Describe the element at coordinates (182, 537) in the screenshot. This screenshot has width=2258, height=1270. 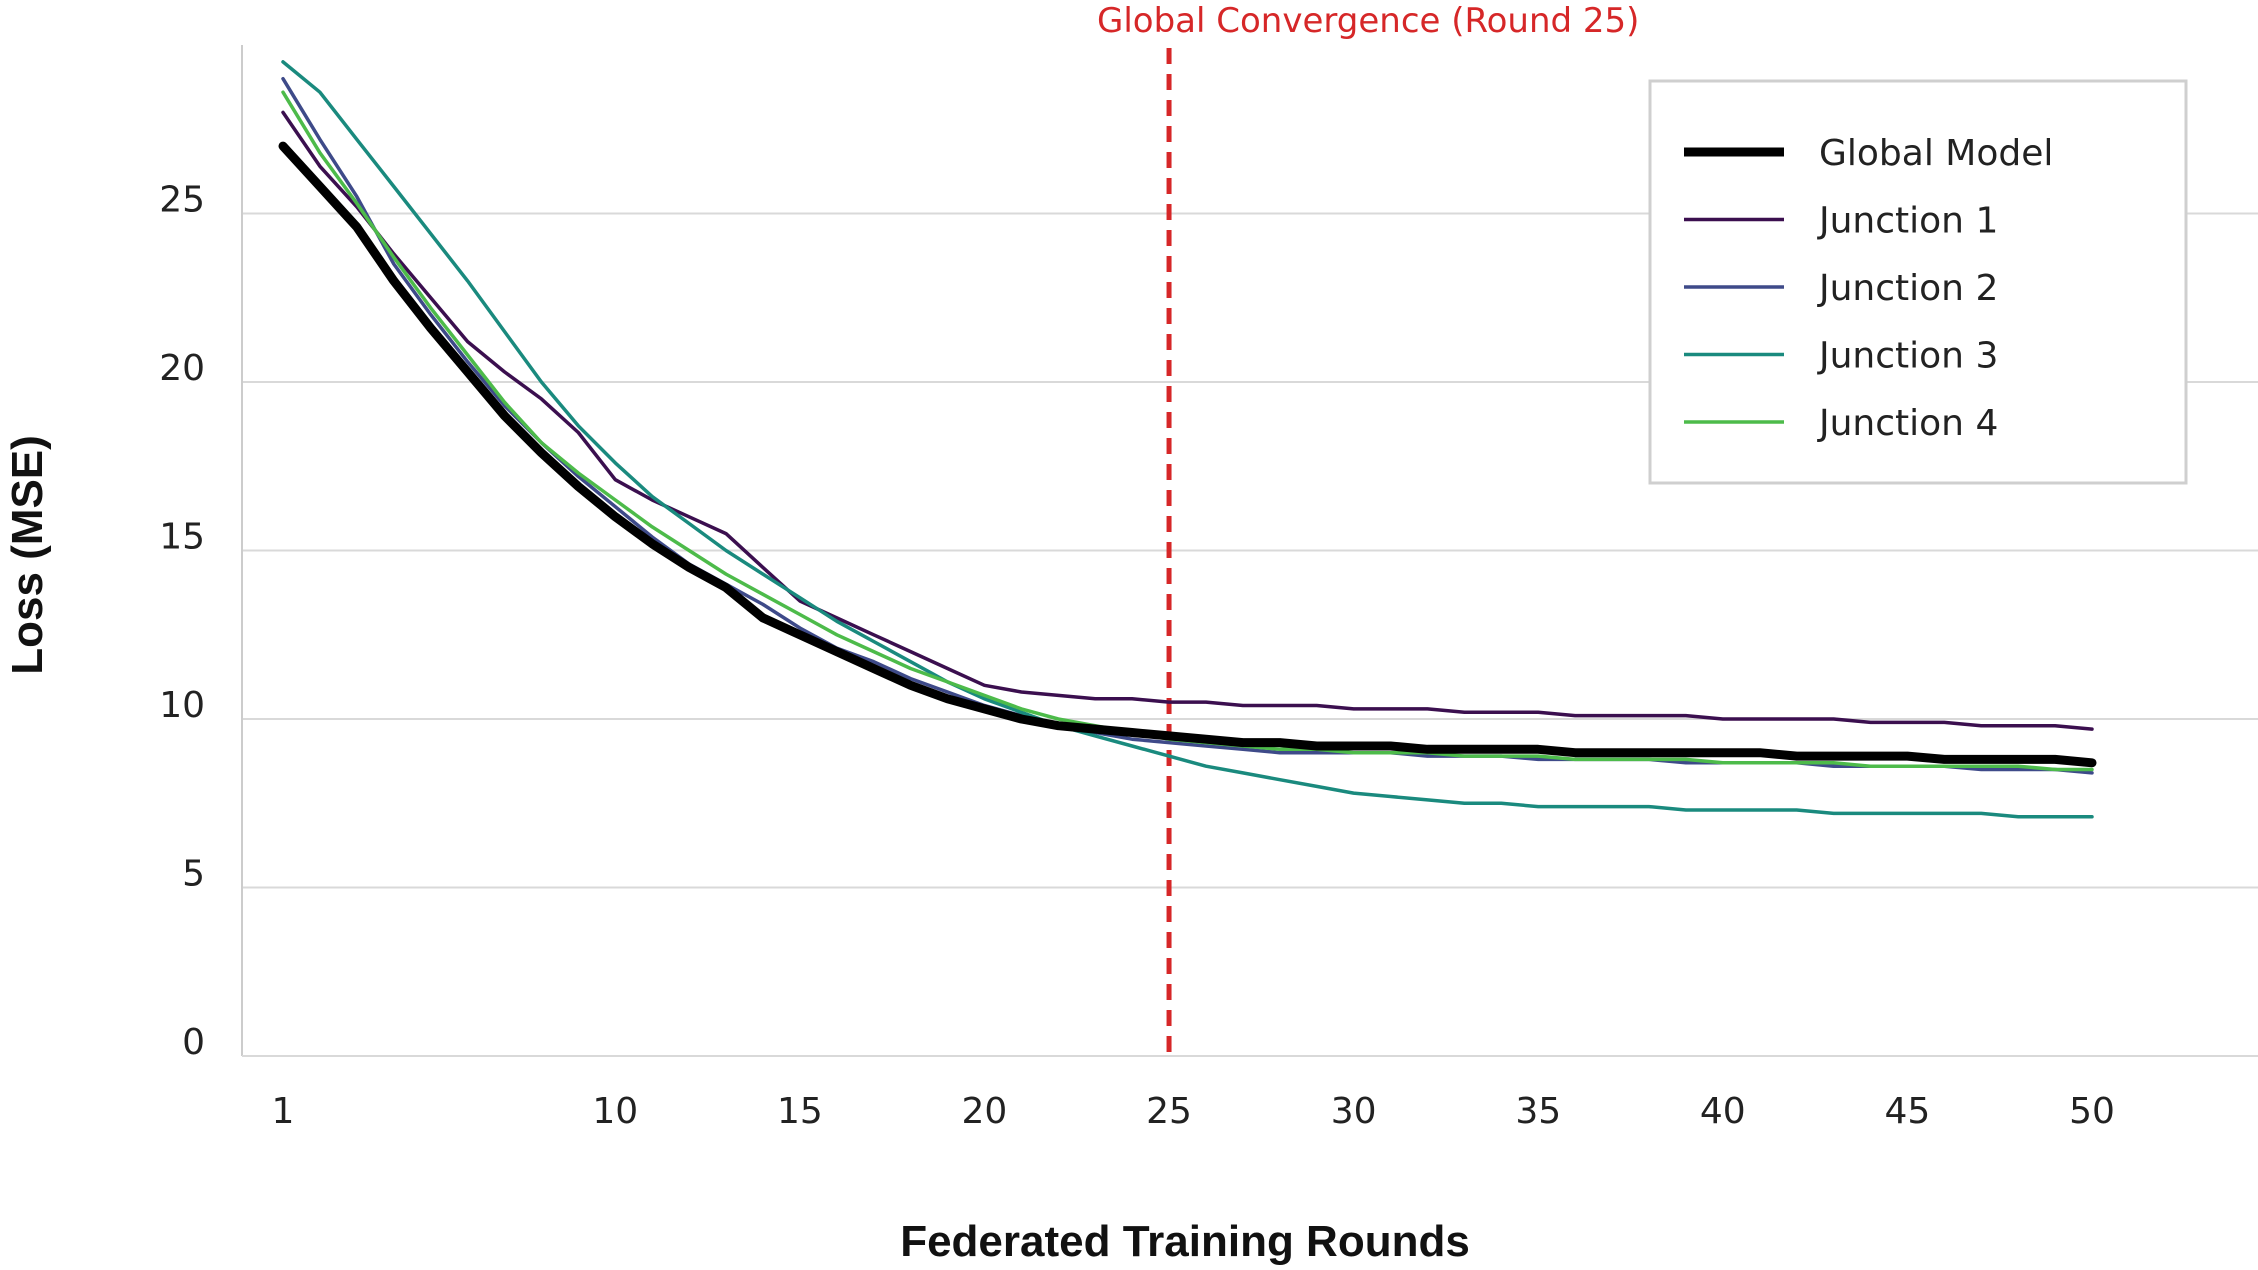
I see `y-tick-label: 15` at that location.